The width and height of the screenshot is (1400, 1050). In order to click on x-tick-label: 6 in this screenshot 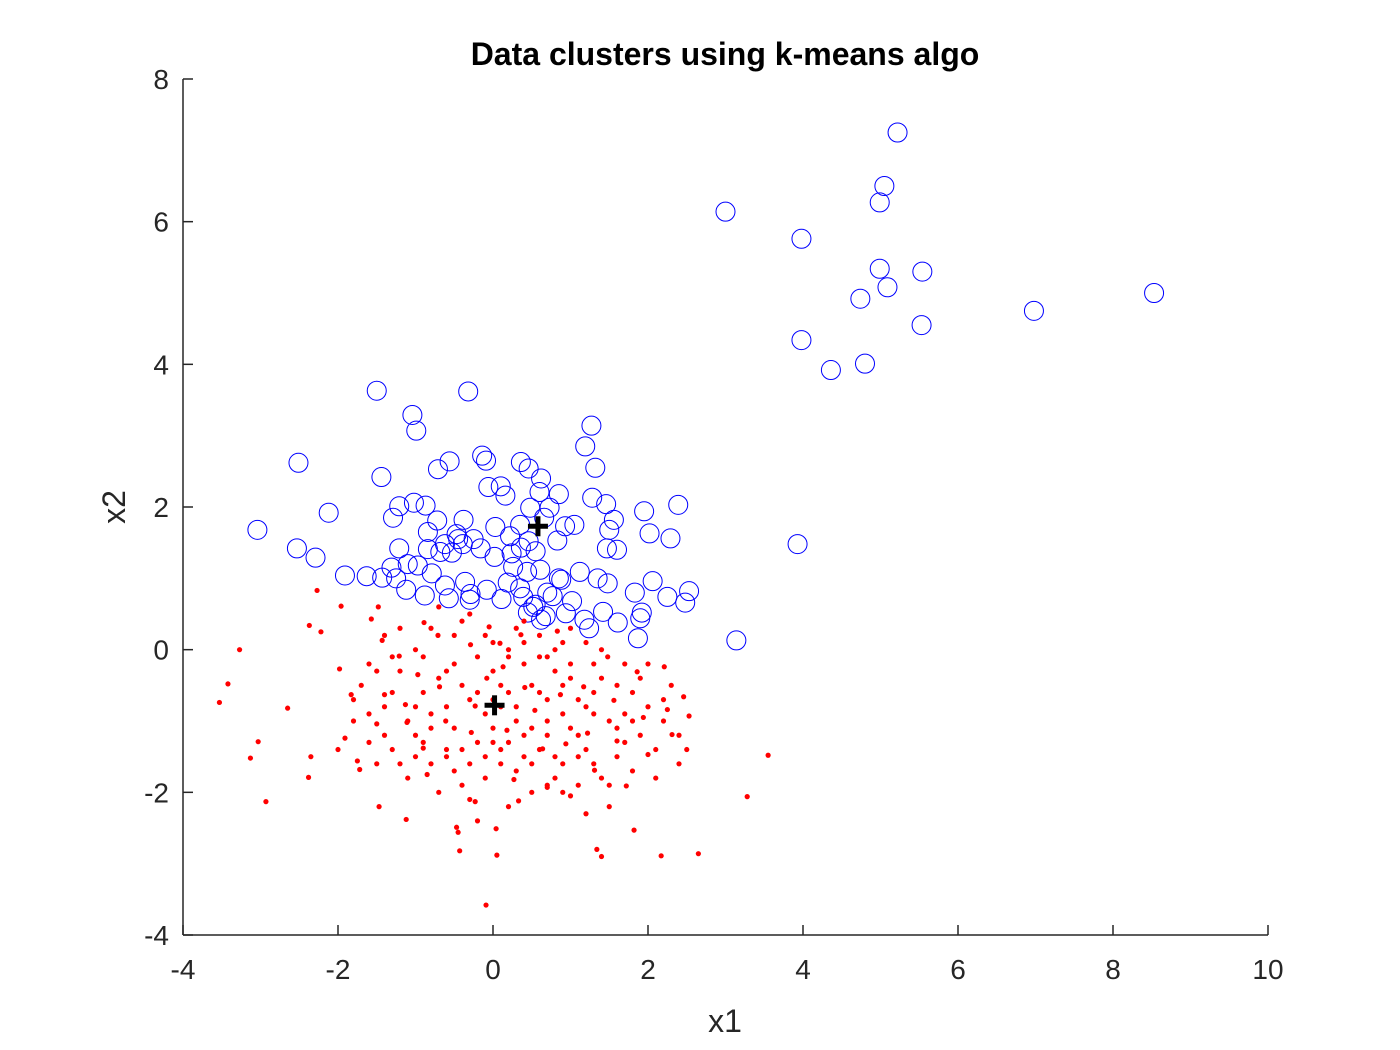, I will do `click(958, 969)`.